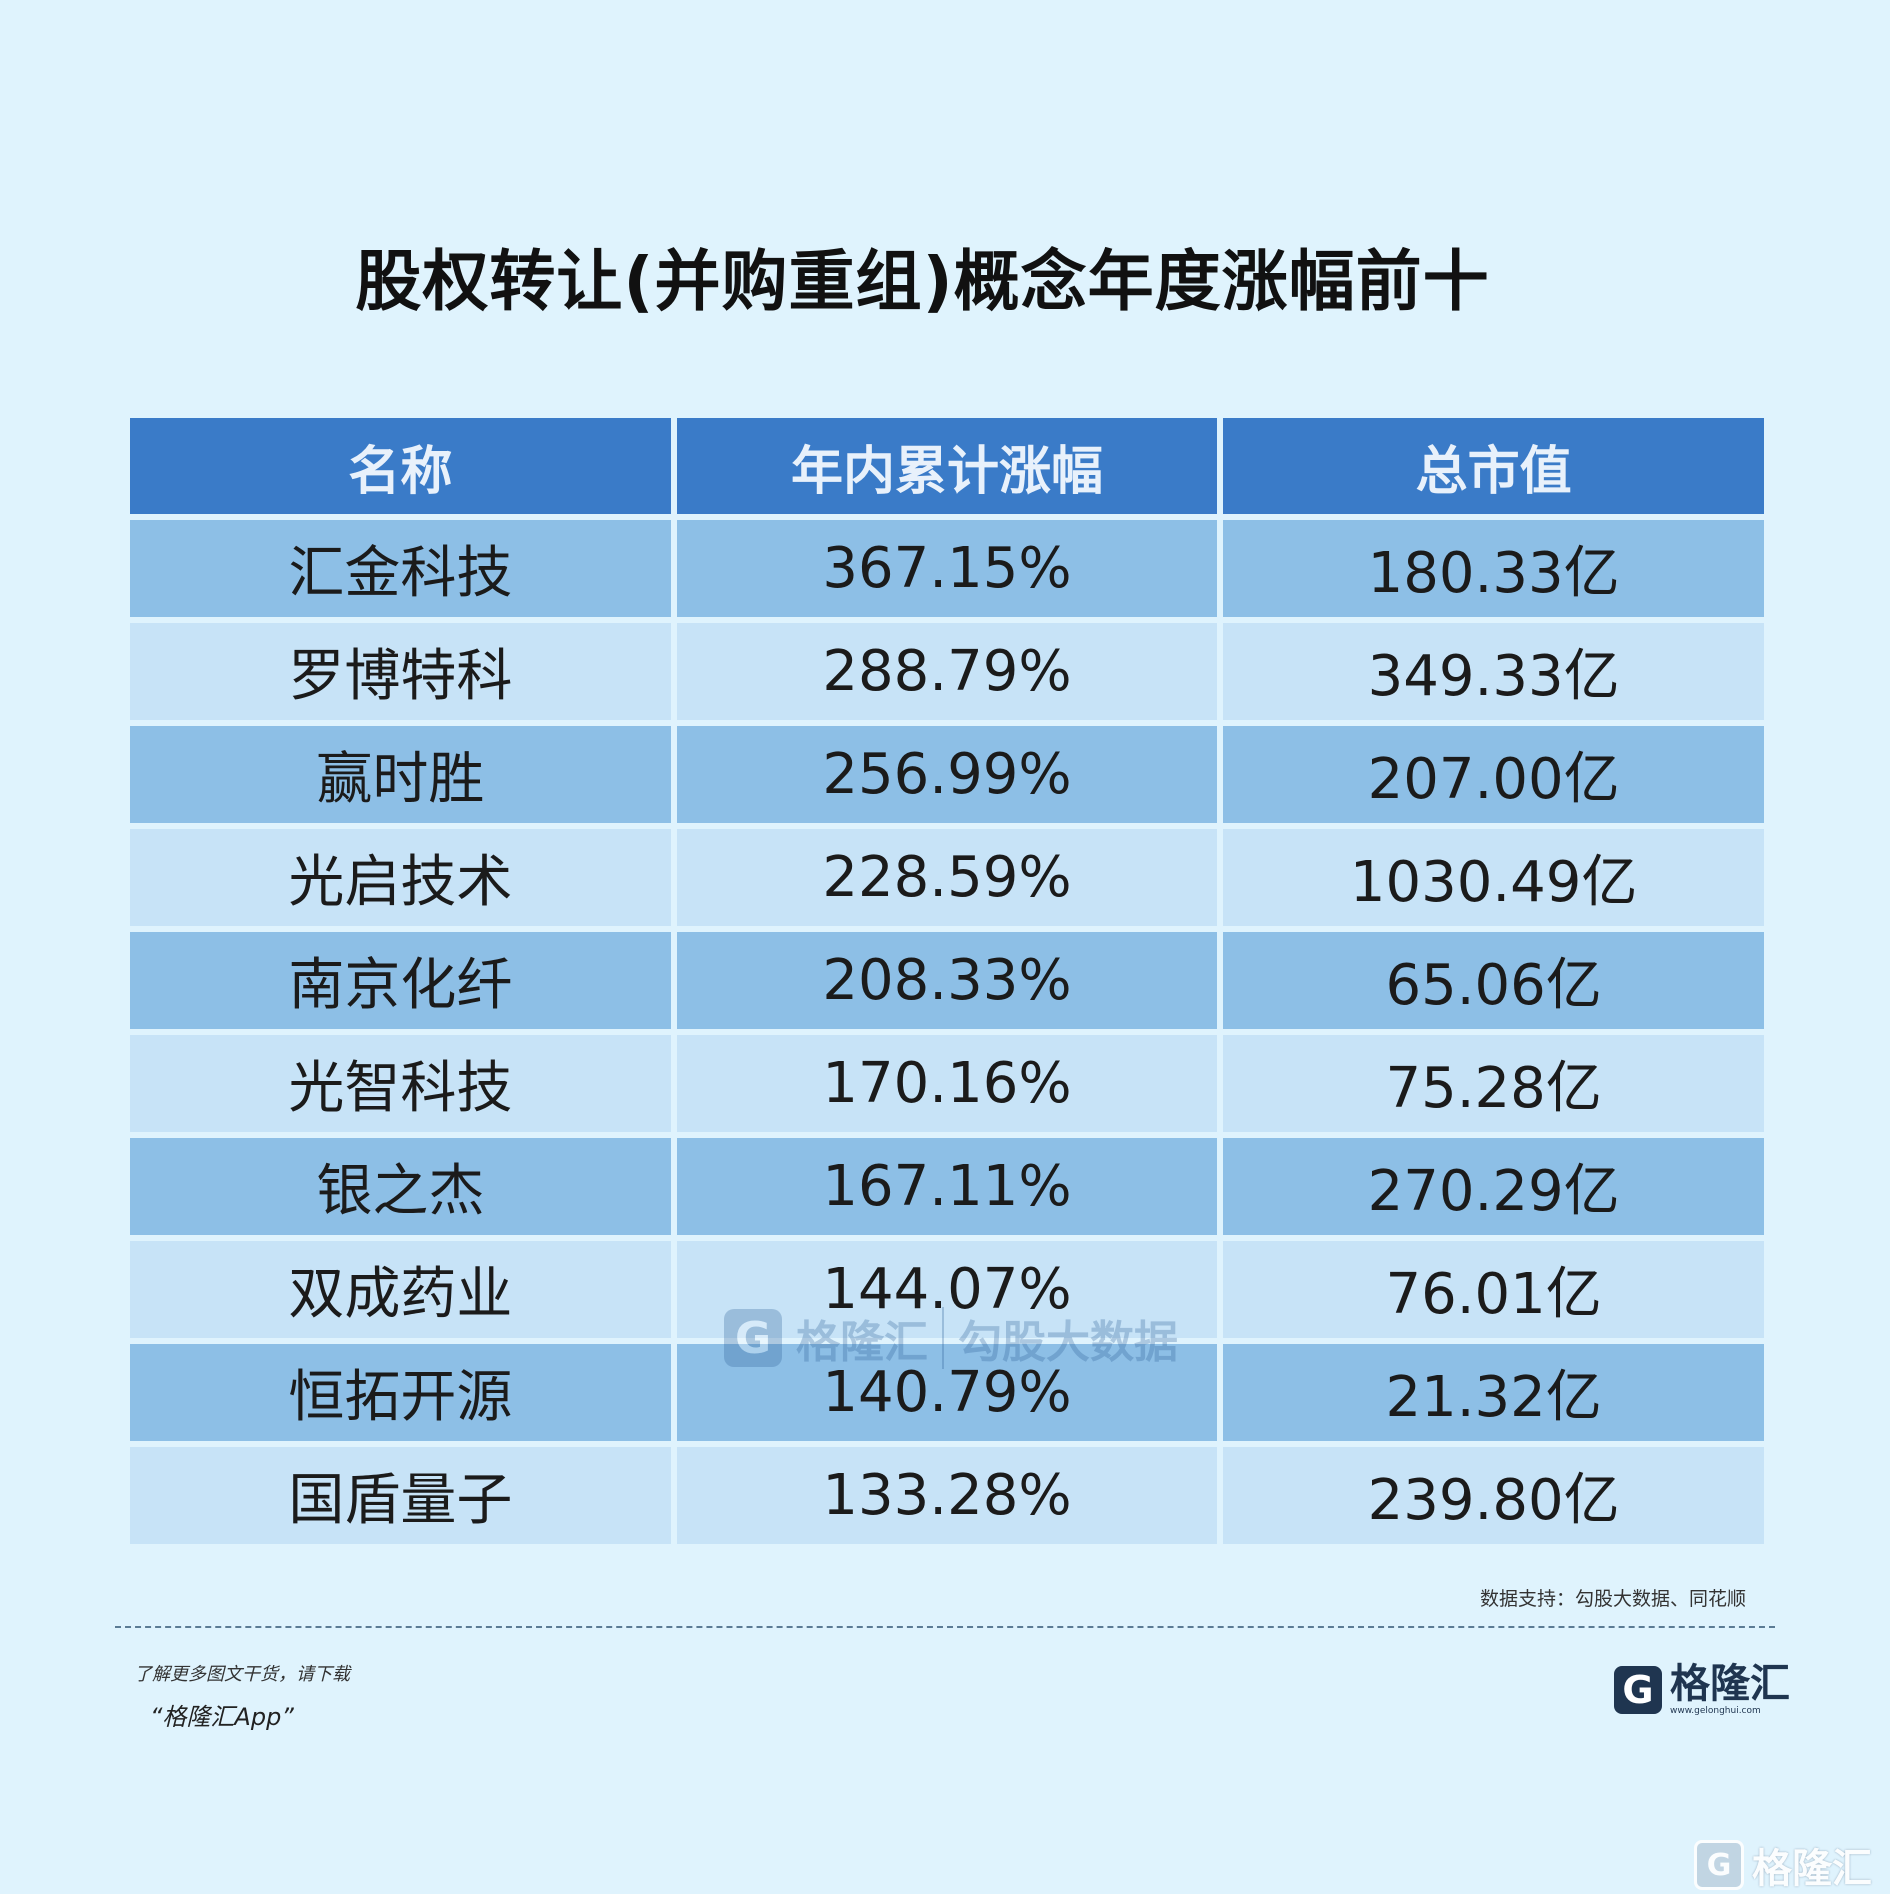 The height and width of the screenshot is (1894, 1890). I want to click on cell-name: 罗博特科, so click(400, 671).